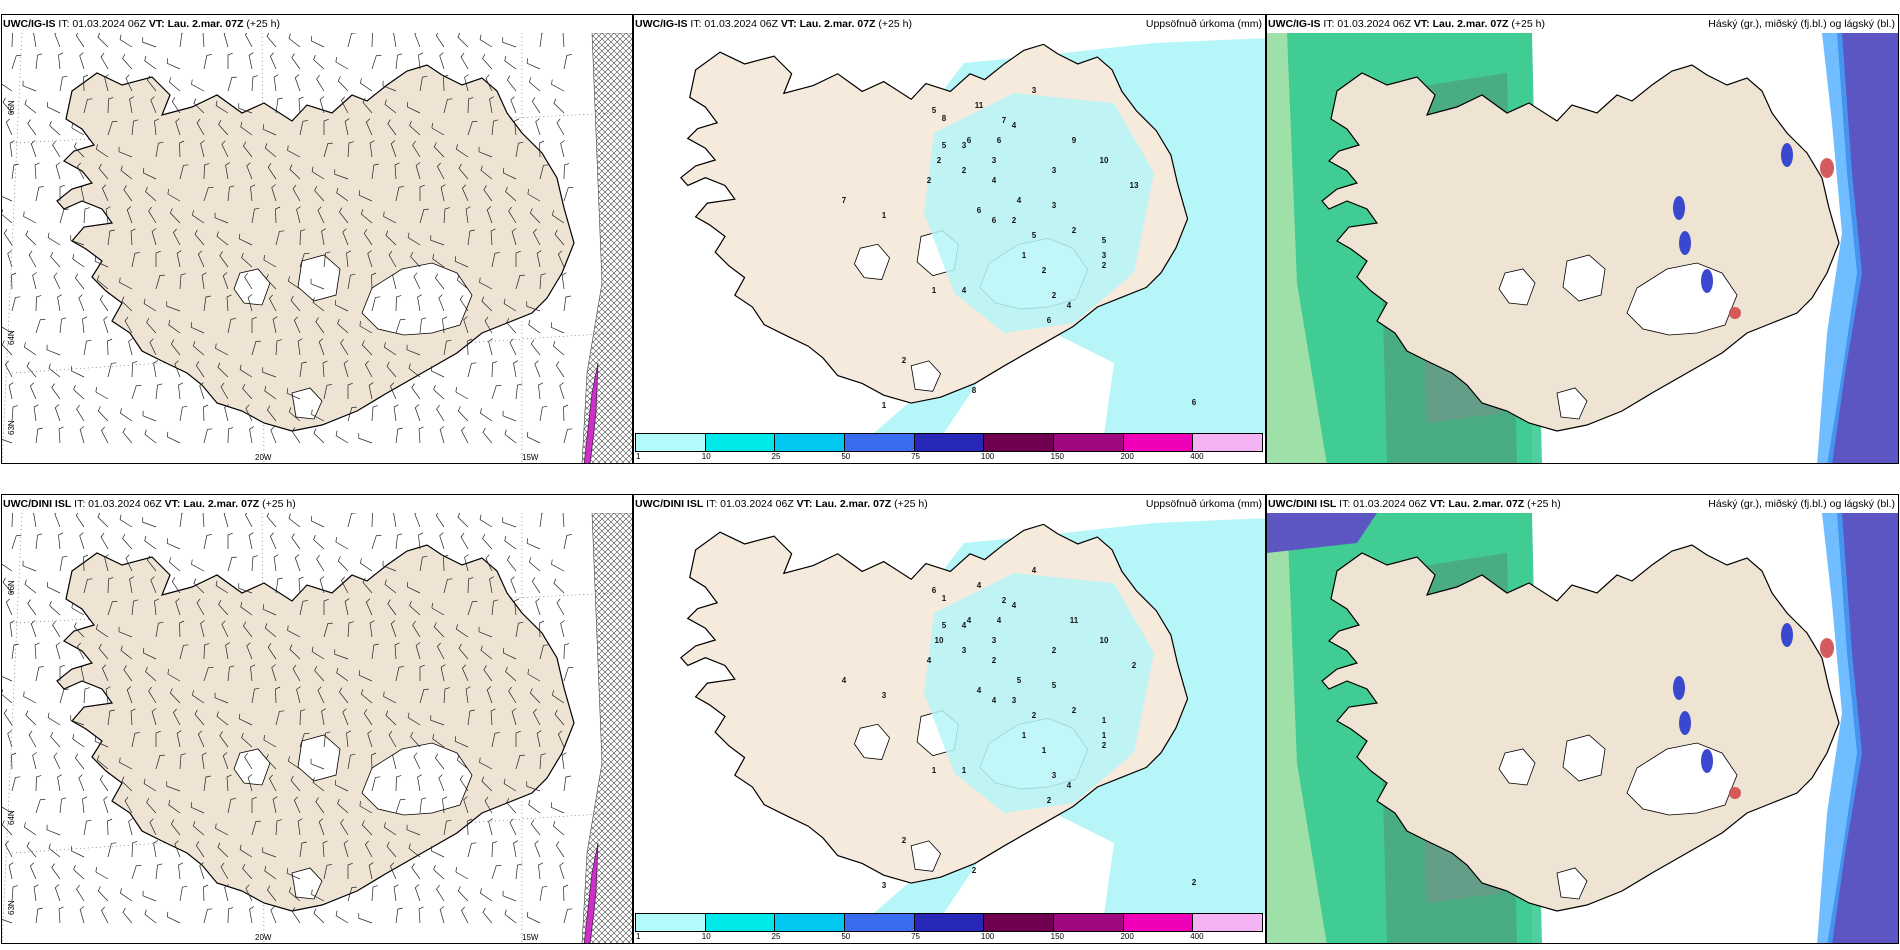 The height and width of the screenshot is (950, 1900). Describe the element at coordinates (1127, 456) in the screenshot. I see `colorbar-label: 200` at that location.